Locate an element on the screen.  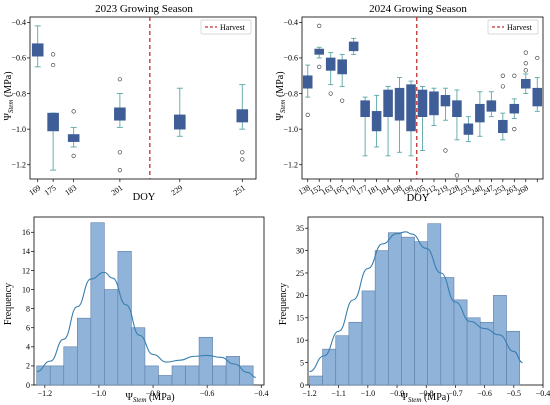
y-tick-label: 6 is located at coordinates (28, 328).